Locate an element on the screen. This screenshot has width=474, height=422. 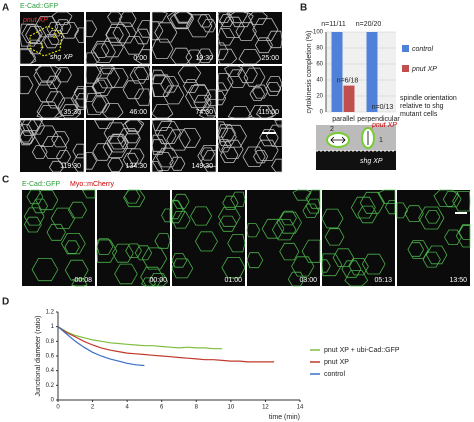
panel-letter: C is located at coordinates (5, 180).